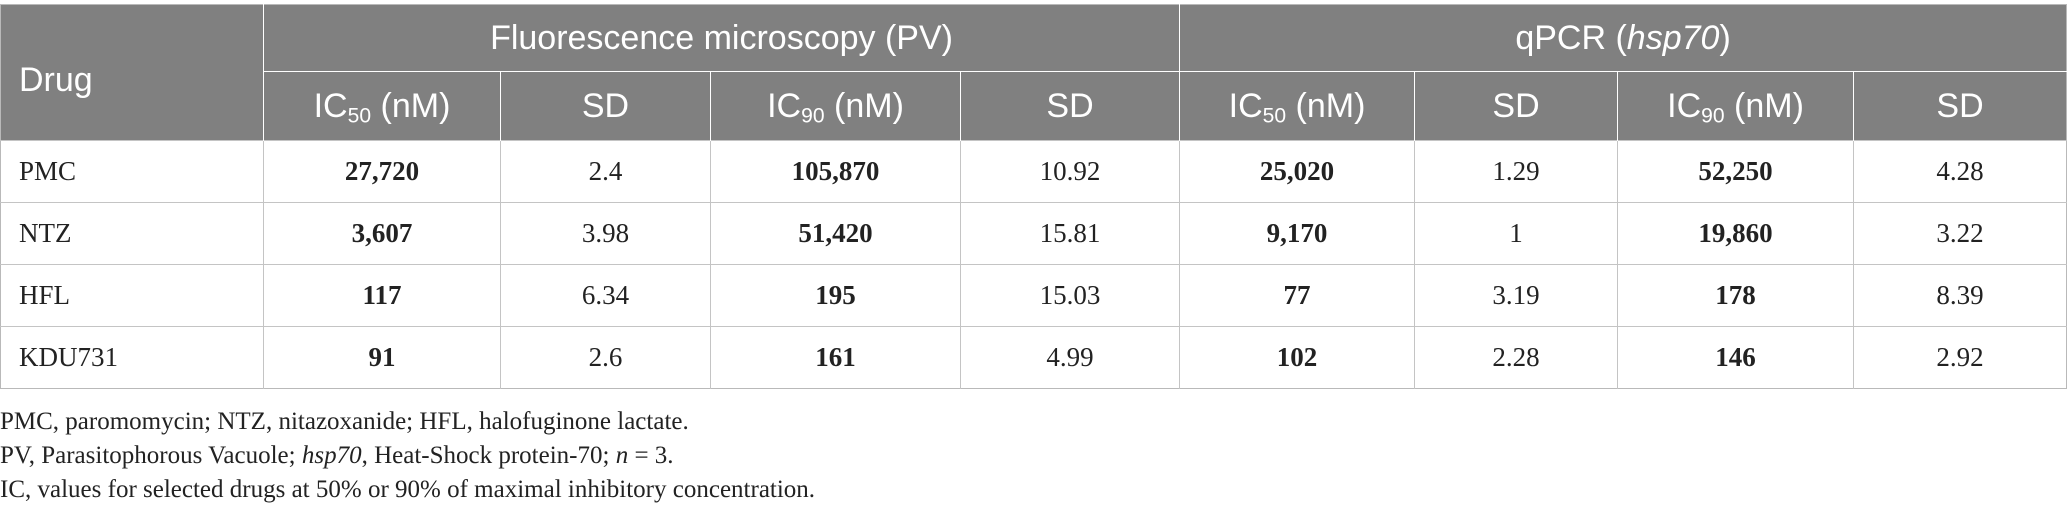 The height and width of the screenshot is (514, 2068). What do you see at coordinates (1070, 171) in the screenshot?
I see `fm-sd90-cell: 10.92` at bounding box center [1070, 171].